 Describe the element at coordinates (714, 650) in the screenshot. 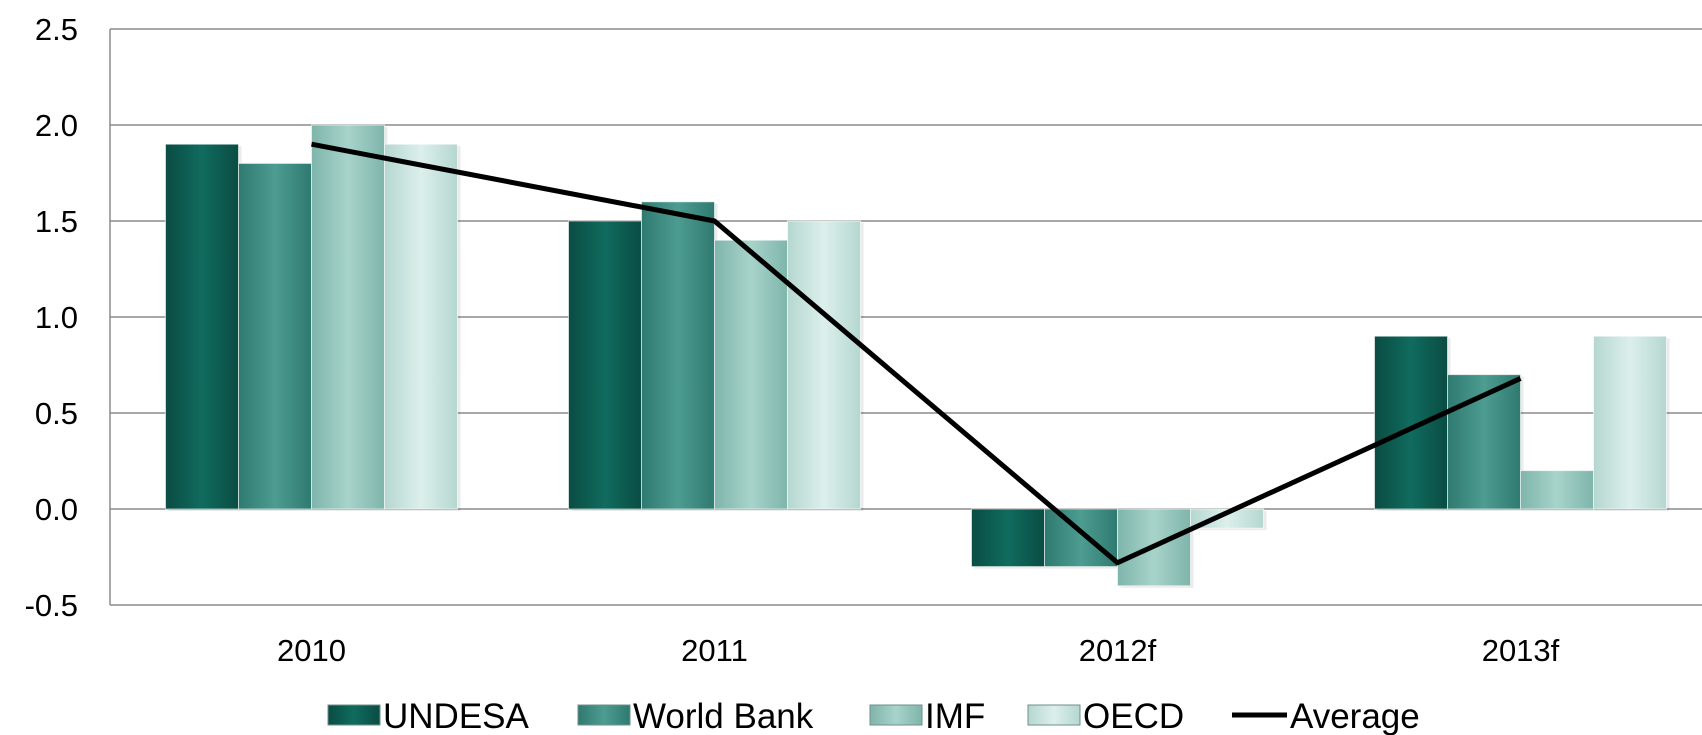

I see `x-tick-label: 2011` at that location.